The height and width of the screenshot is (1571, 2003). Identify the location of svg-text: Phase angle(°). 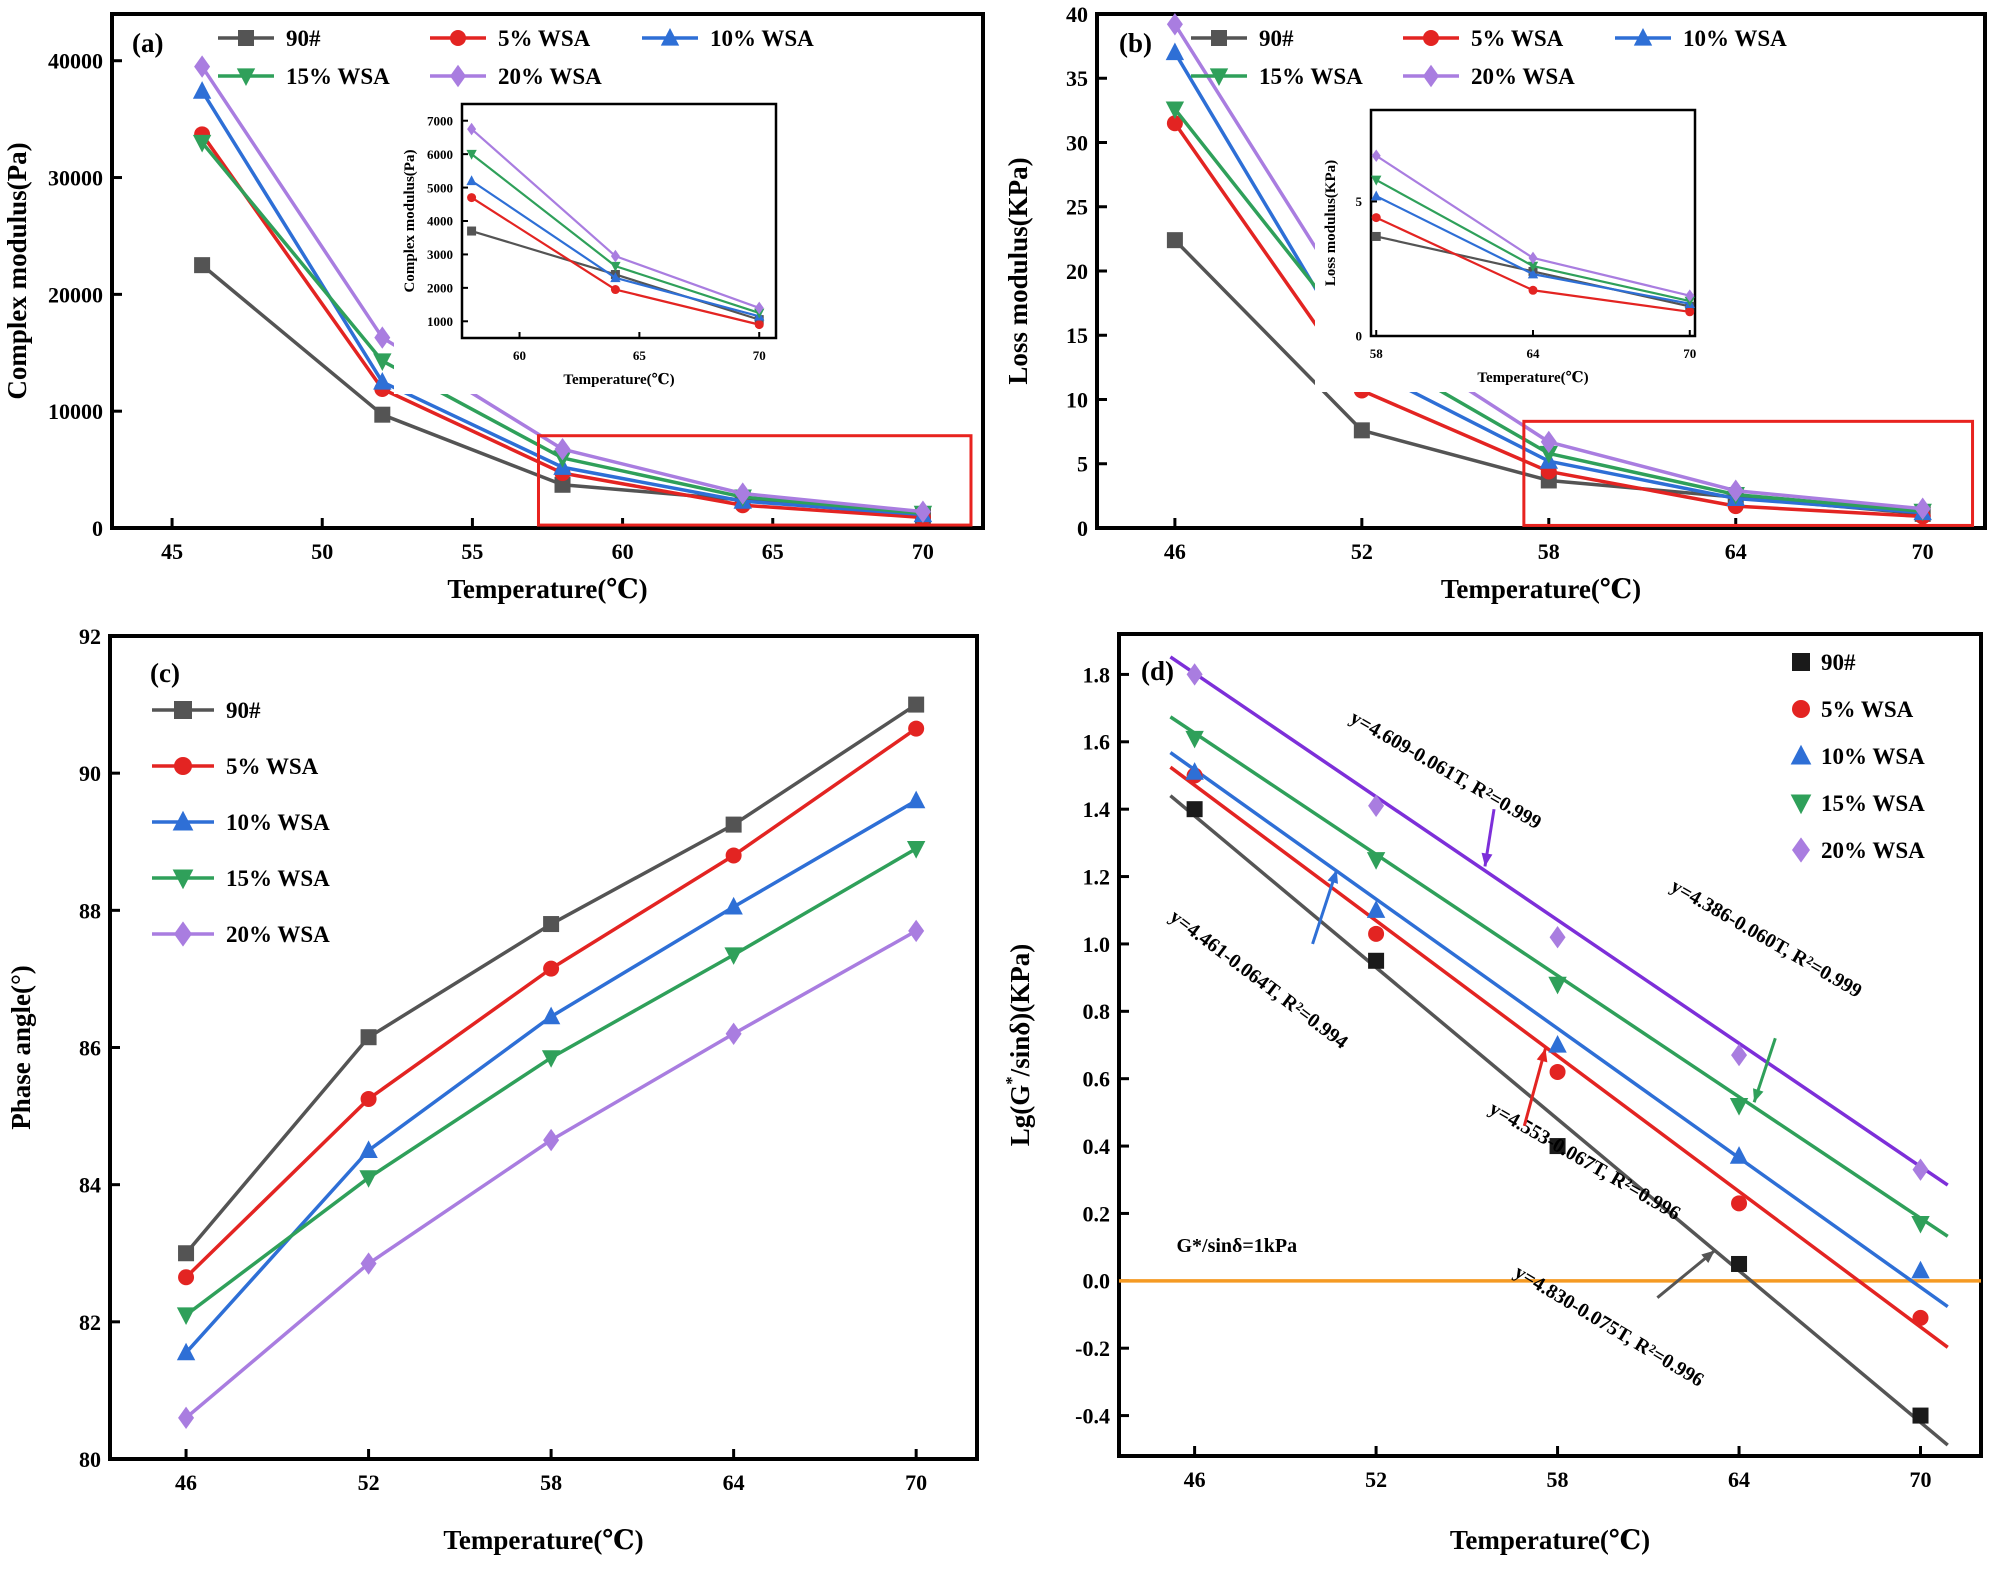
(21, 1047).